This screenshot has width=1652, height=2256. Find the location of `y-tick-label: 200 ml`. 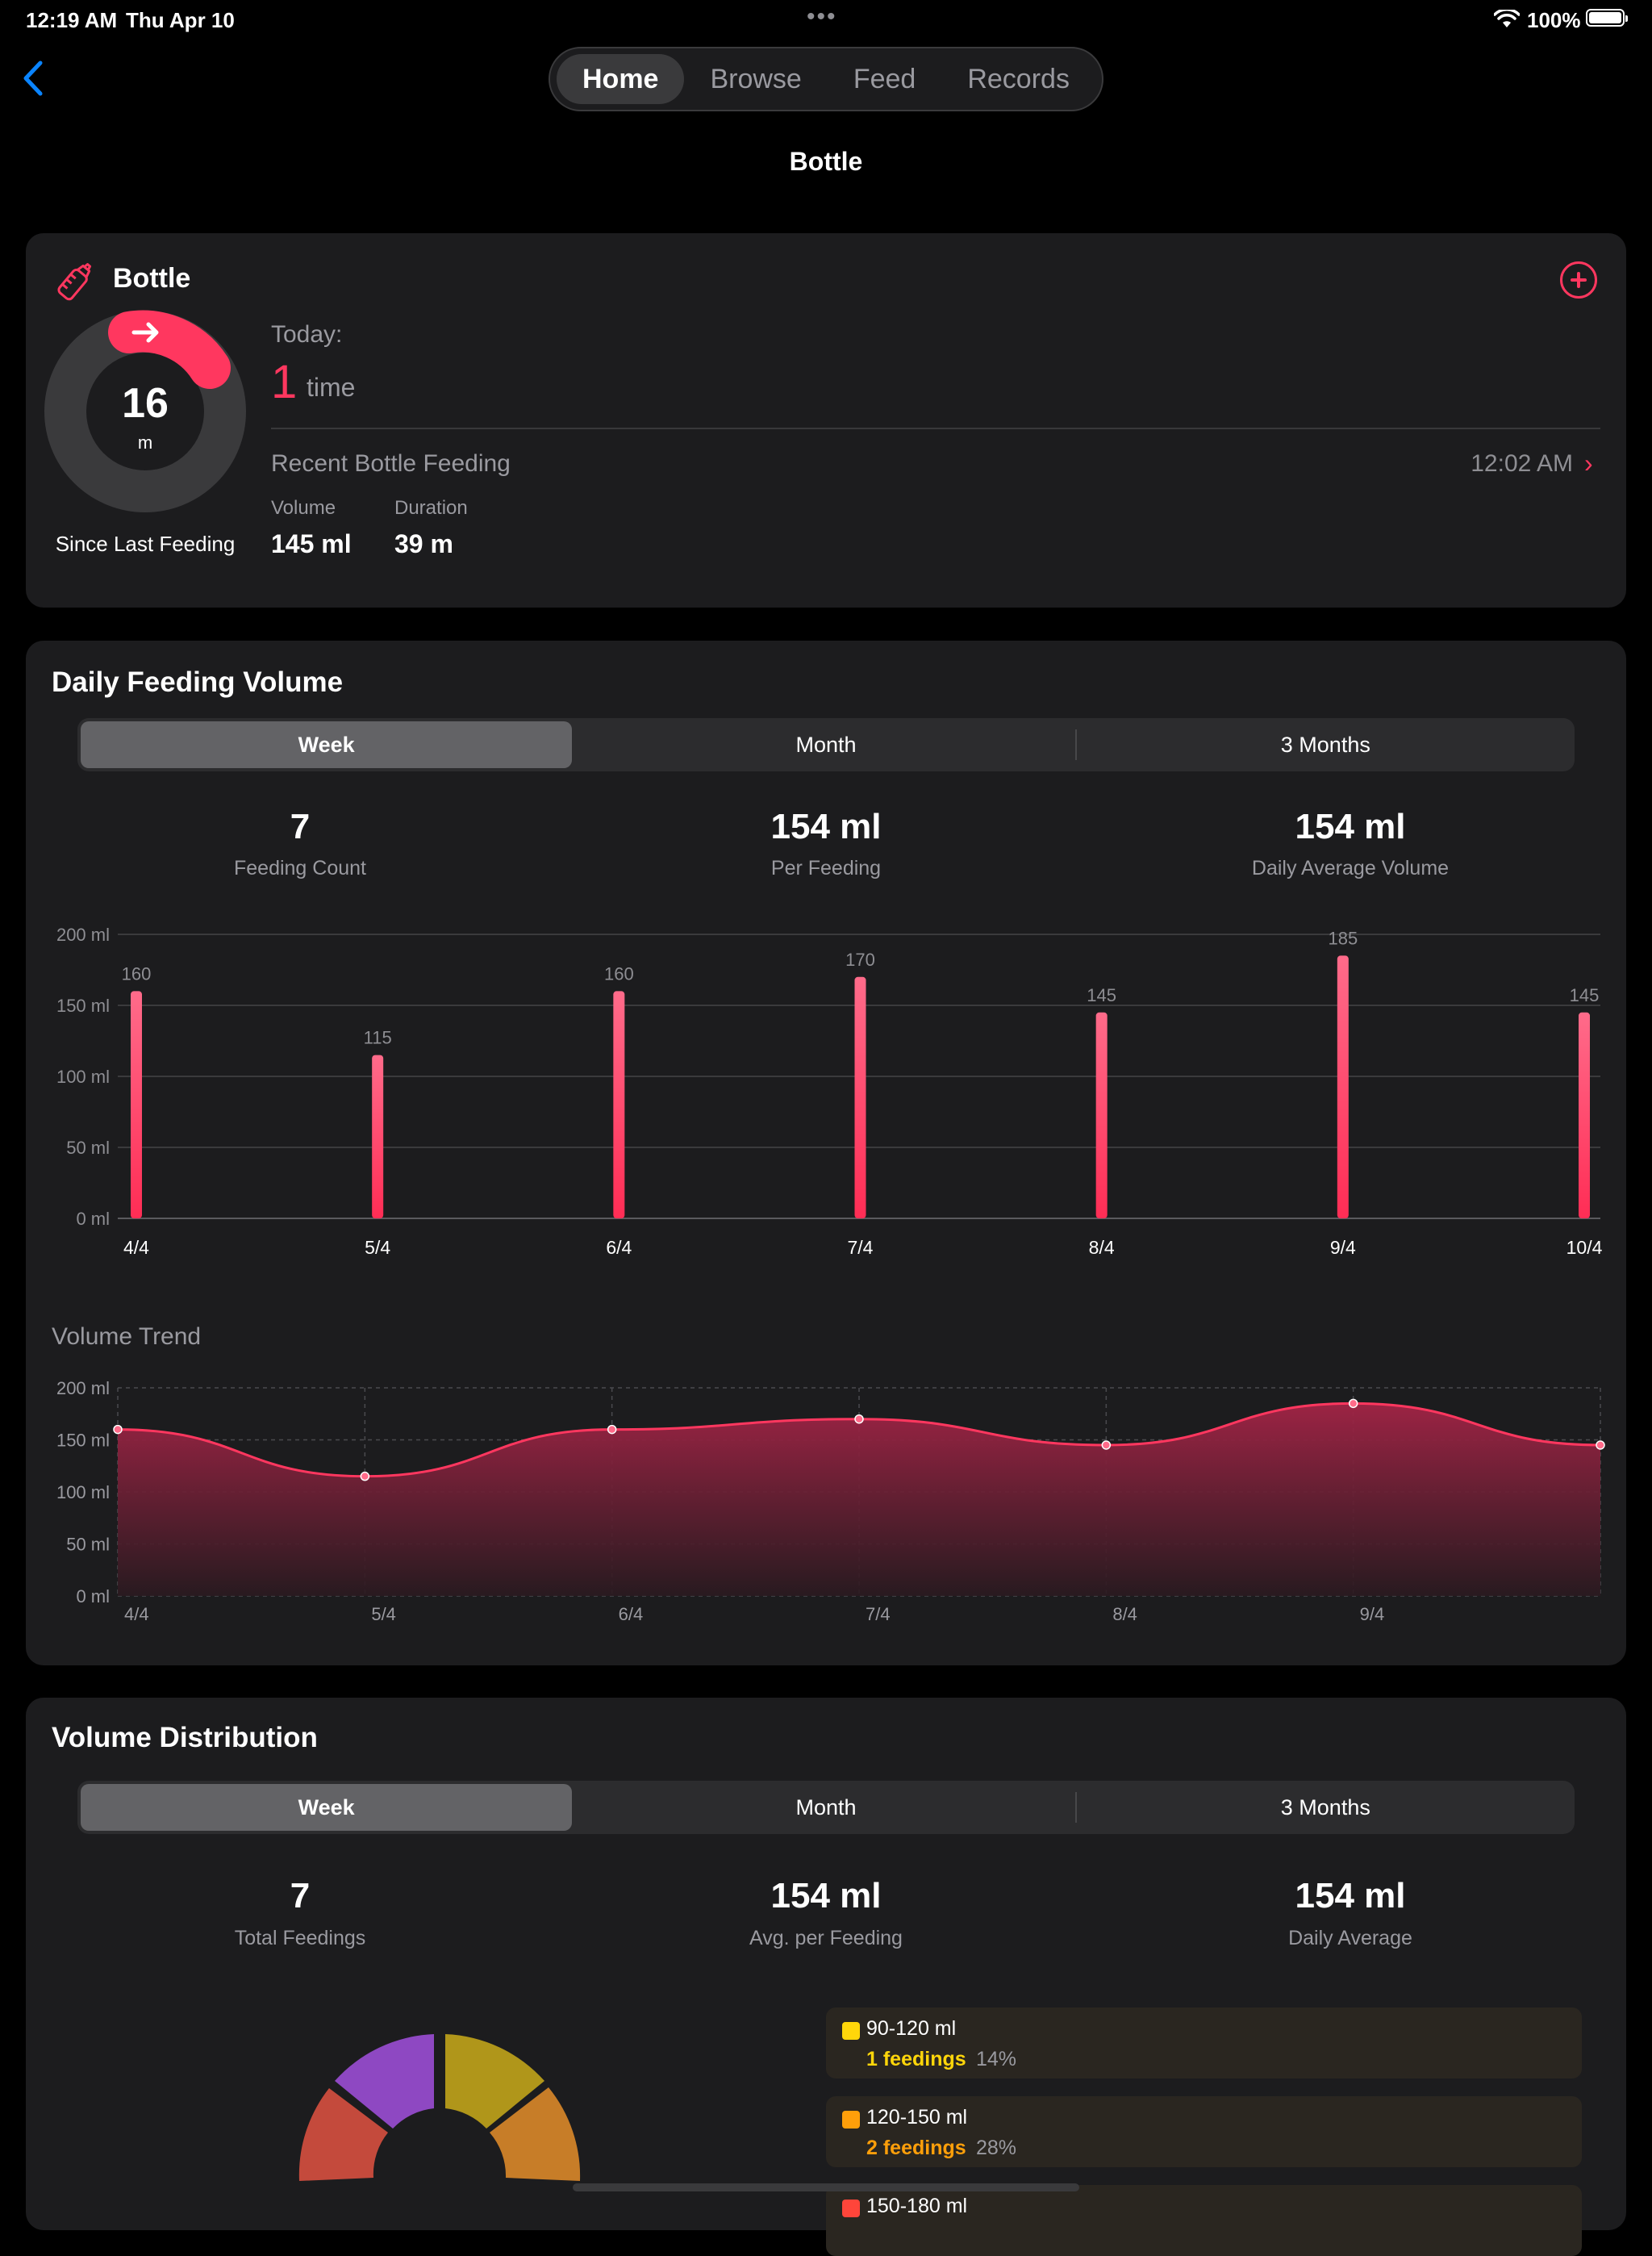

y-tick-label: 200 ml is located at coordinates (83, 1388).